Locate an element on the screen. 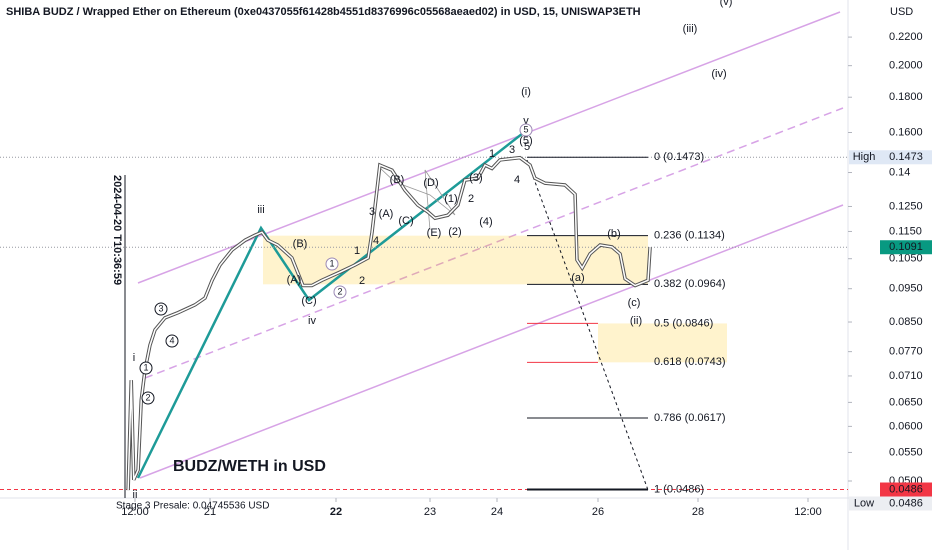 This screenshot has height=550, width=932. x-tick-label: 28 is located at coordinates (698, 512).